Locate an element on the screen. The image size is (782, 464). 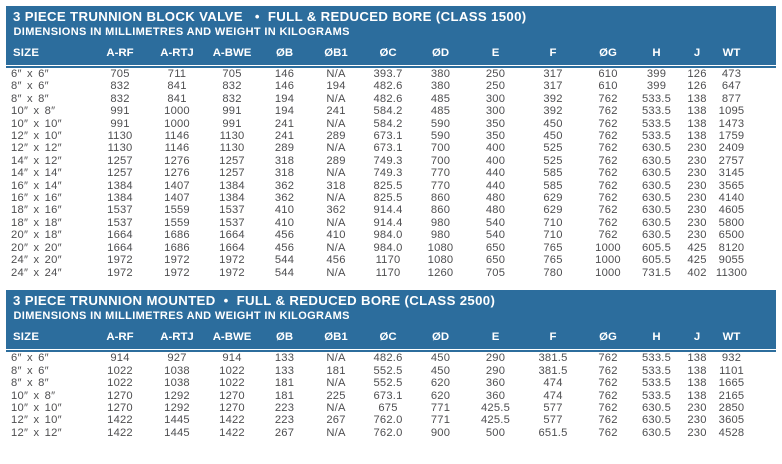
value-cell: 605.5 is located at coordinates (656, 260).